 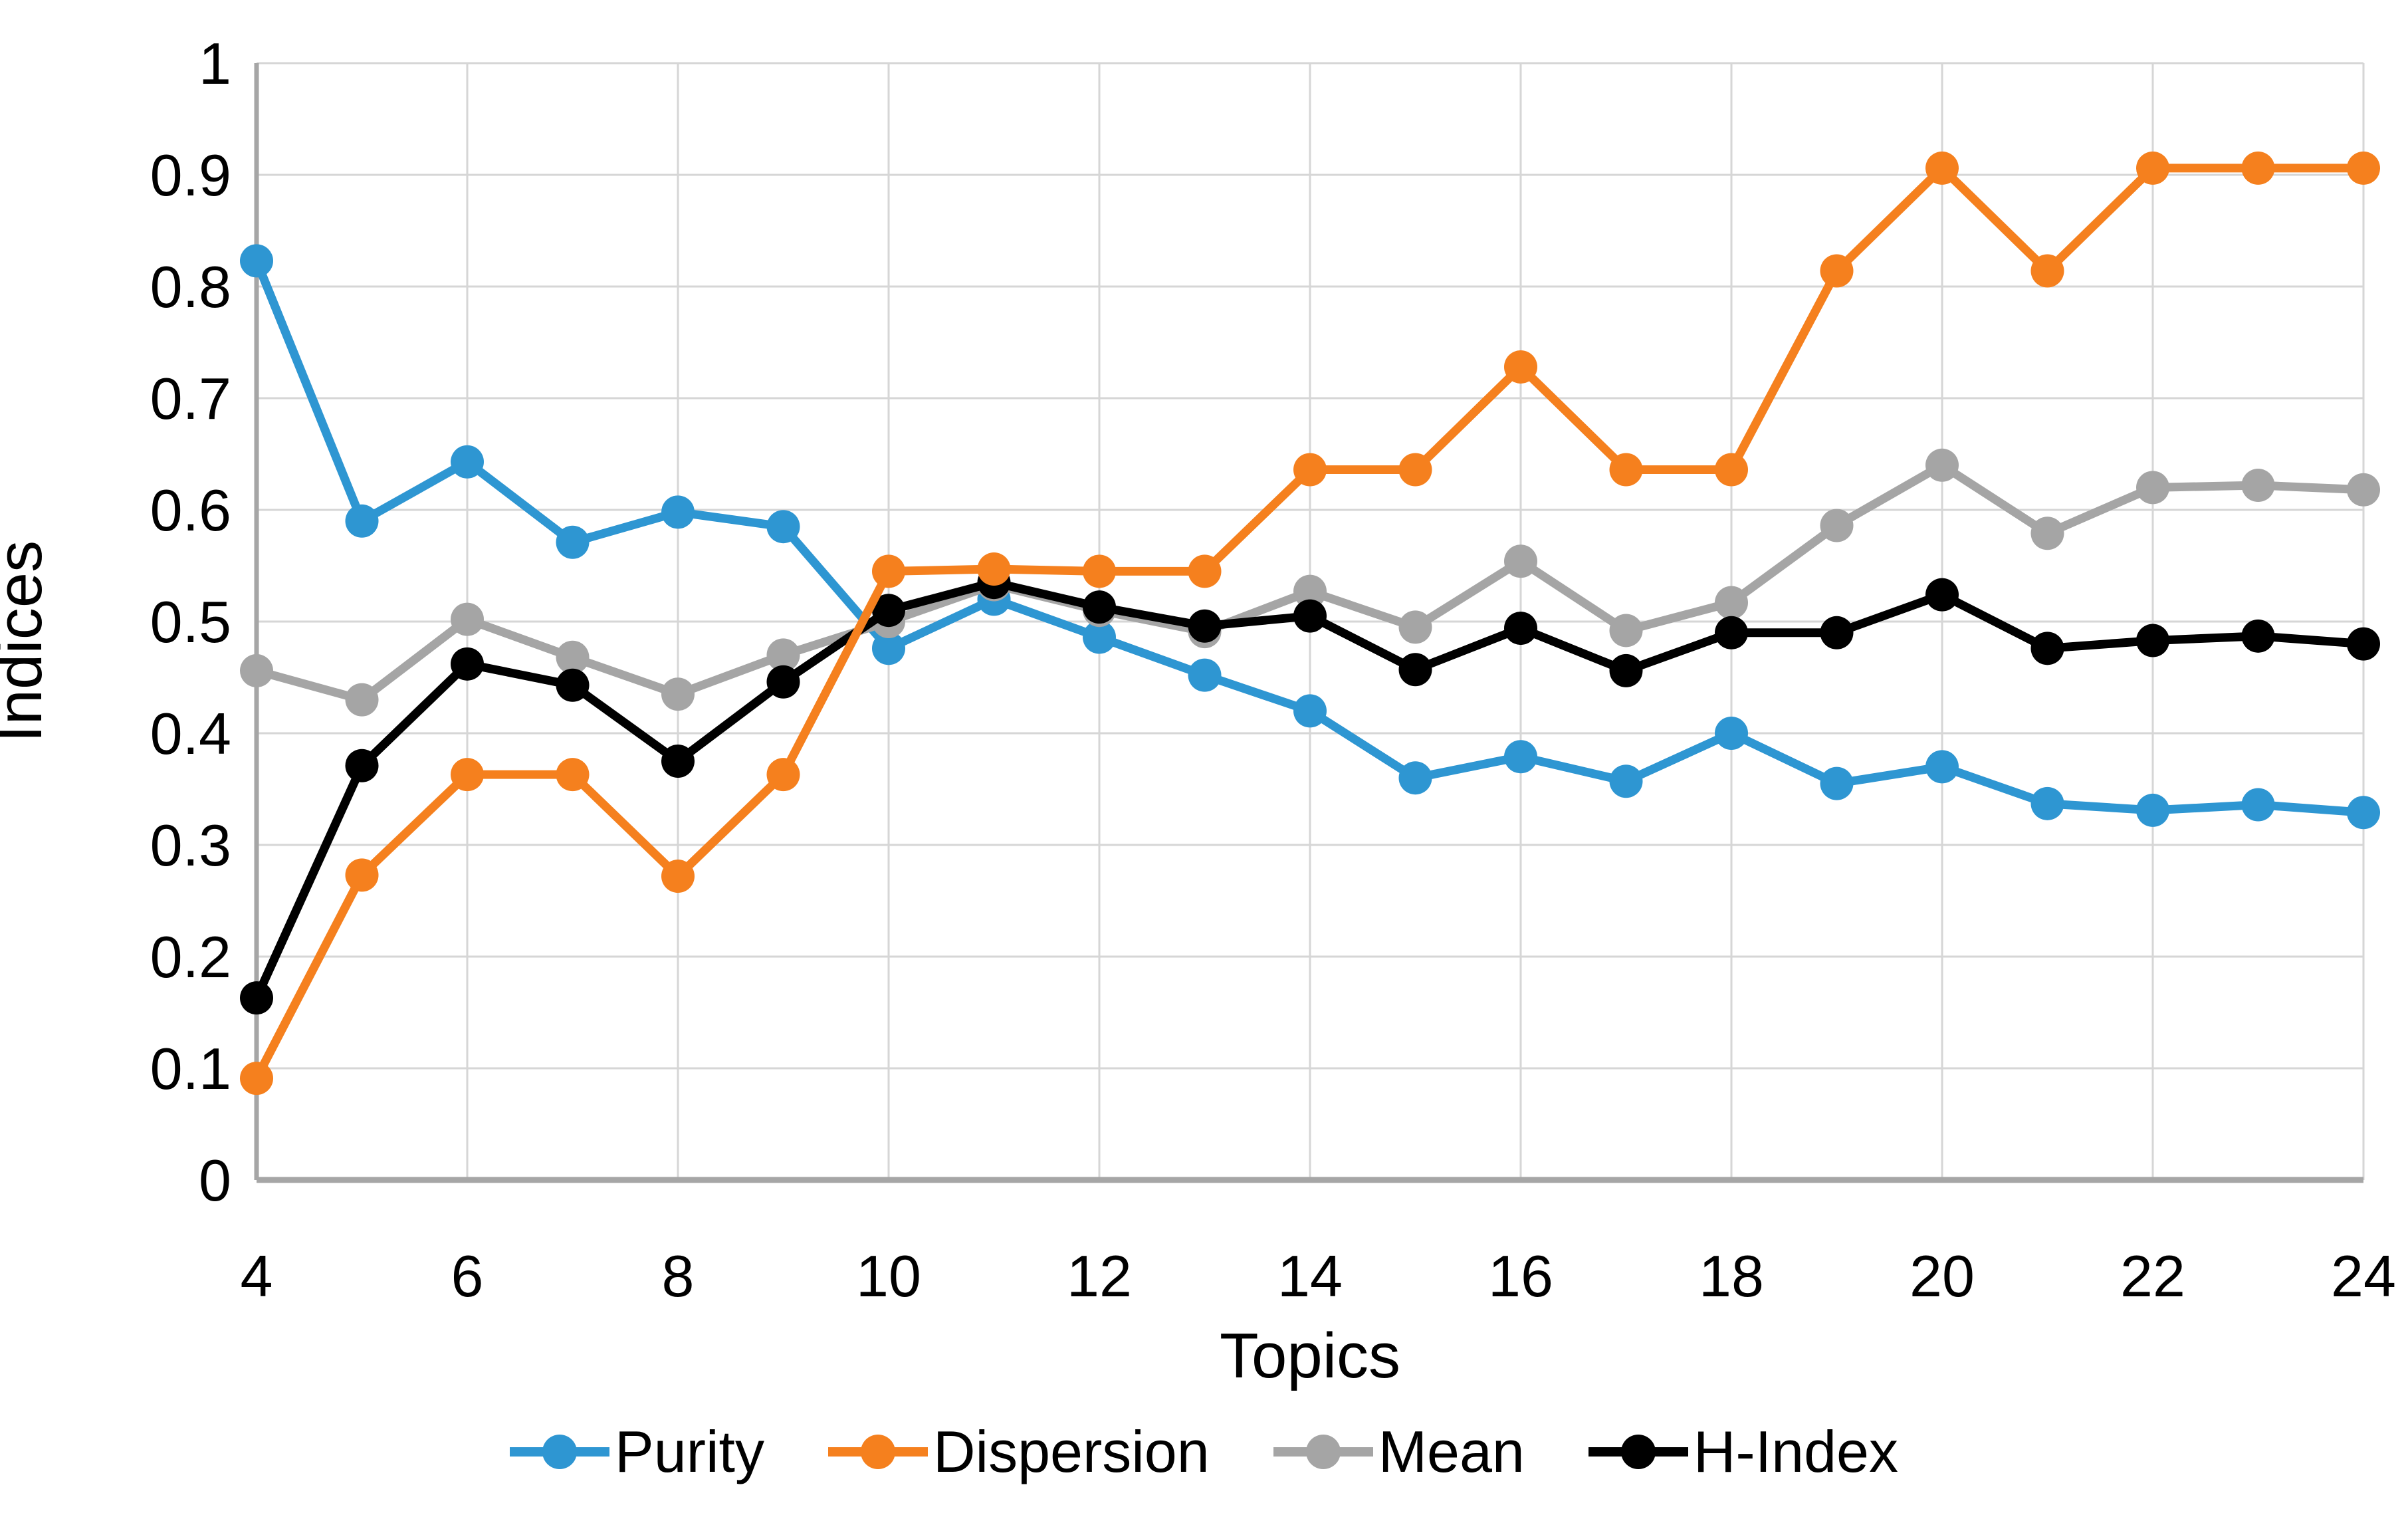 I want to click on x-tick-label: 14, so click(x=1310, y=1276).